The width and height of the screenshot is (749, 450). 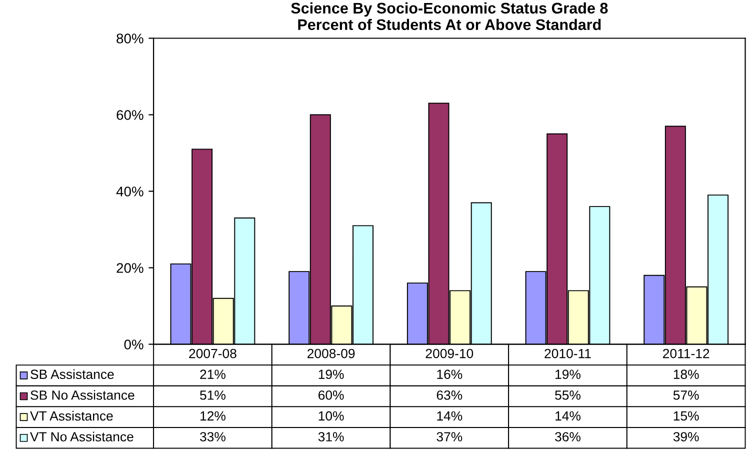 I want to click on legend-label: SB No Assistance, so click(x=82, y=395).